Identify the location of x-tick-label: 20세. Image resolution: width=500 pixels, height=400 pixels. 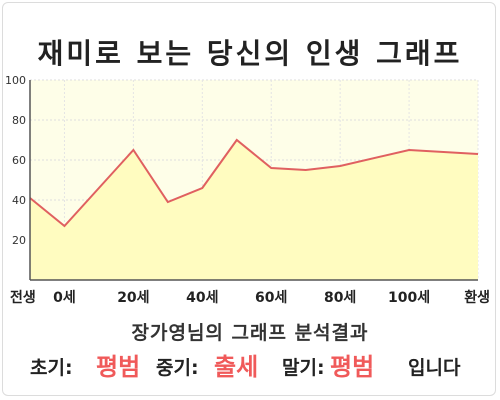
(133, 298).